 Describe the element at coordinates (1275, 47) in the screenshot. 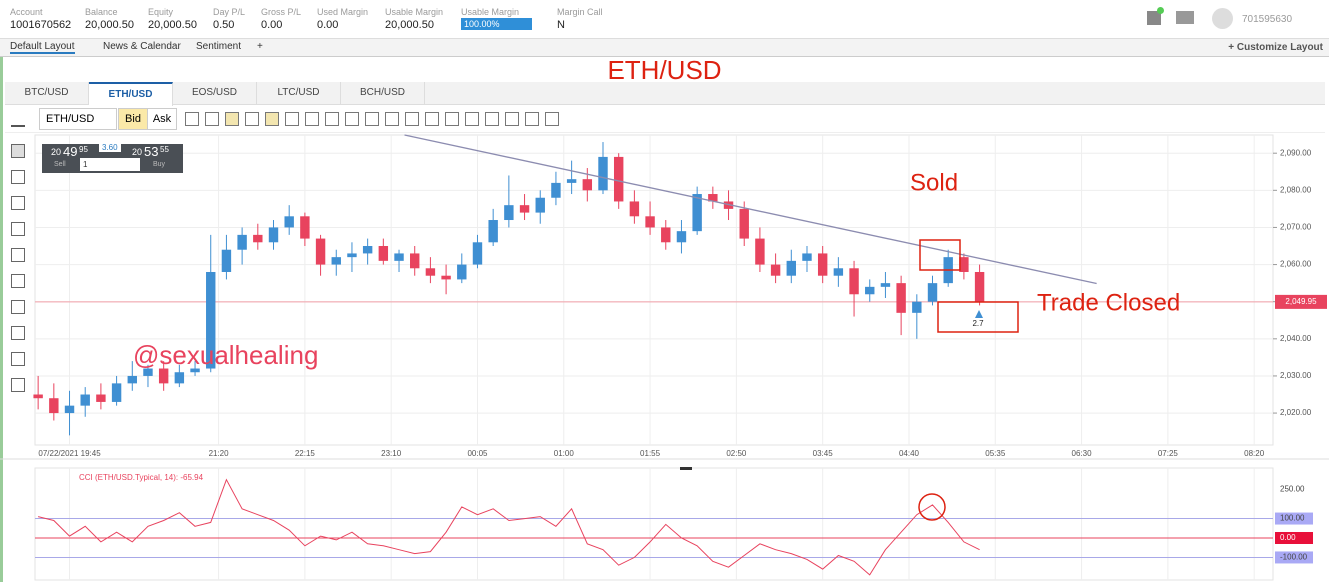

I see `customize-layout: + Customize Layout` at that location.